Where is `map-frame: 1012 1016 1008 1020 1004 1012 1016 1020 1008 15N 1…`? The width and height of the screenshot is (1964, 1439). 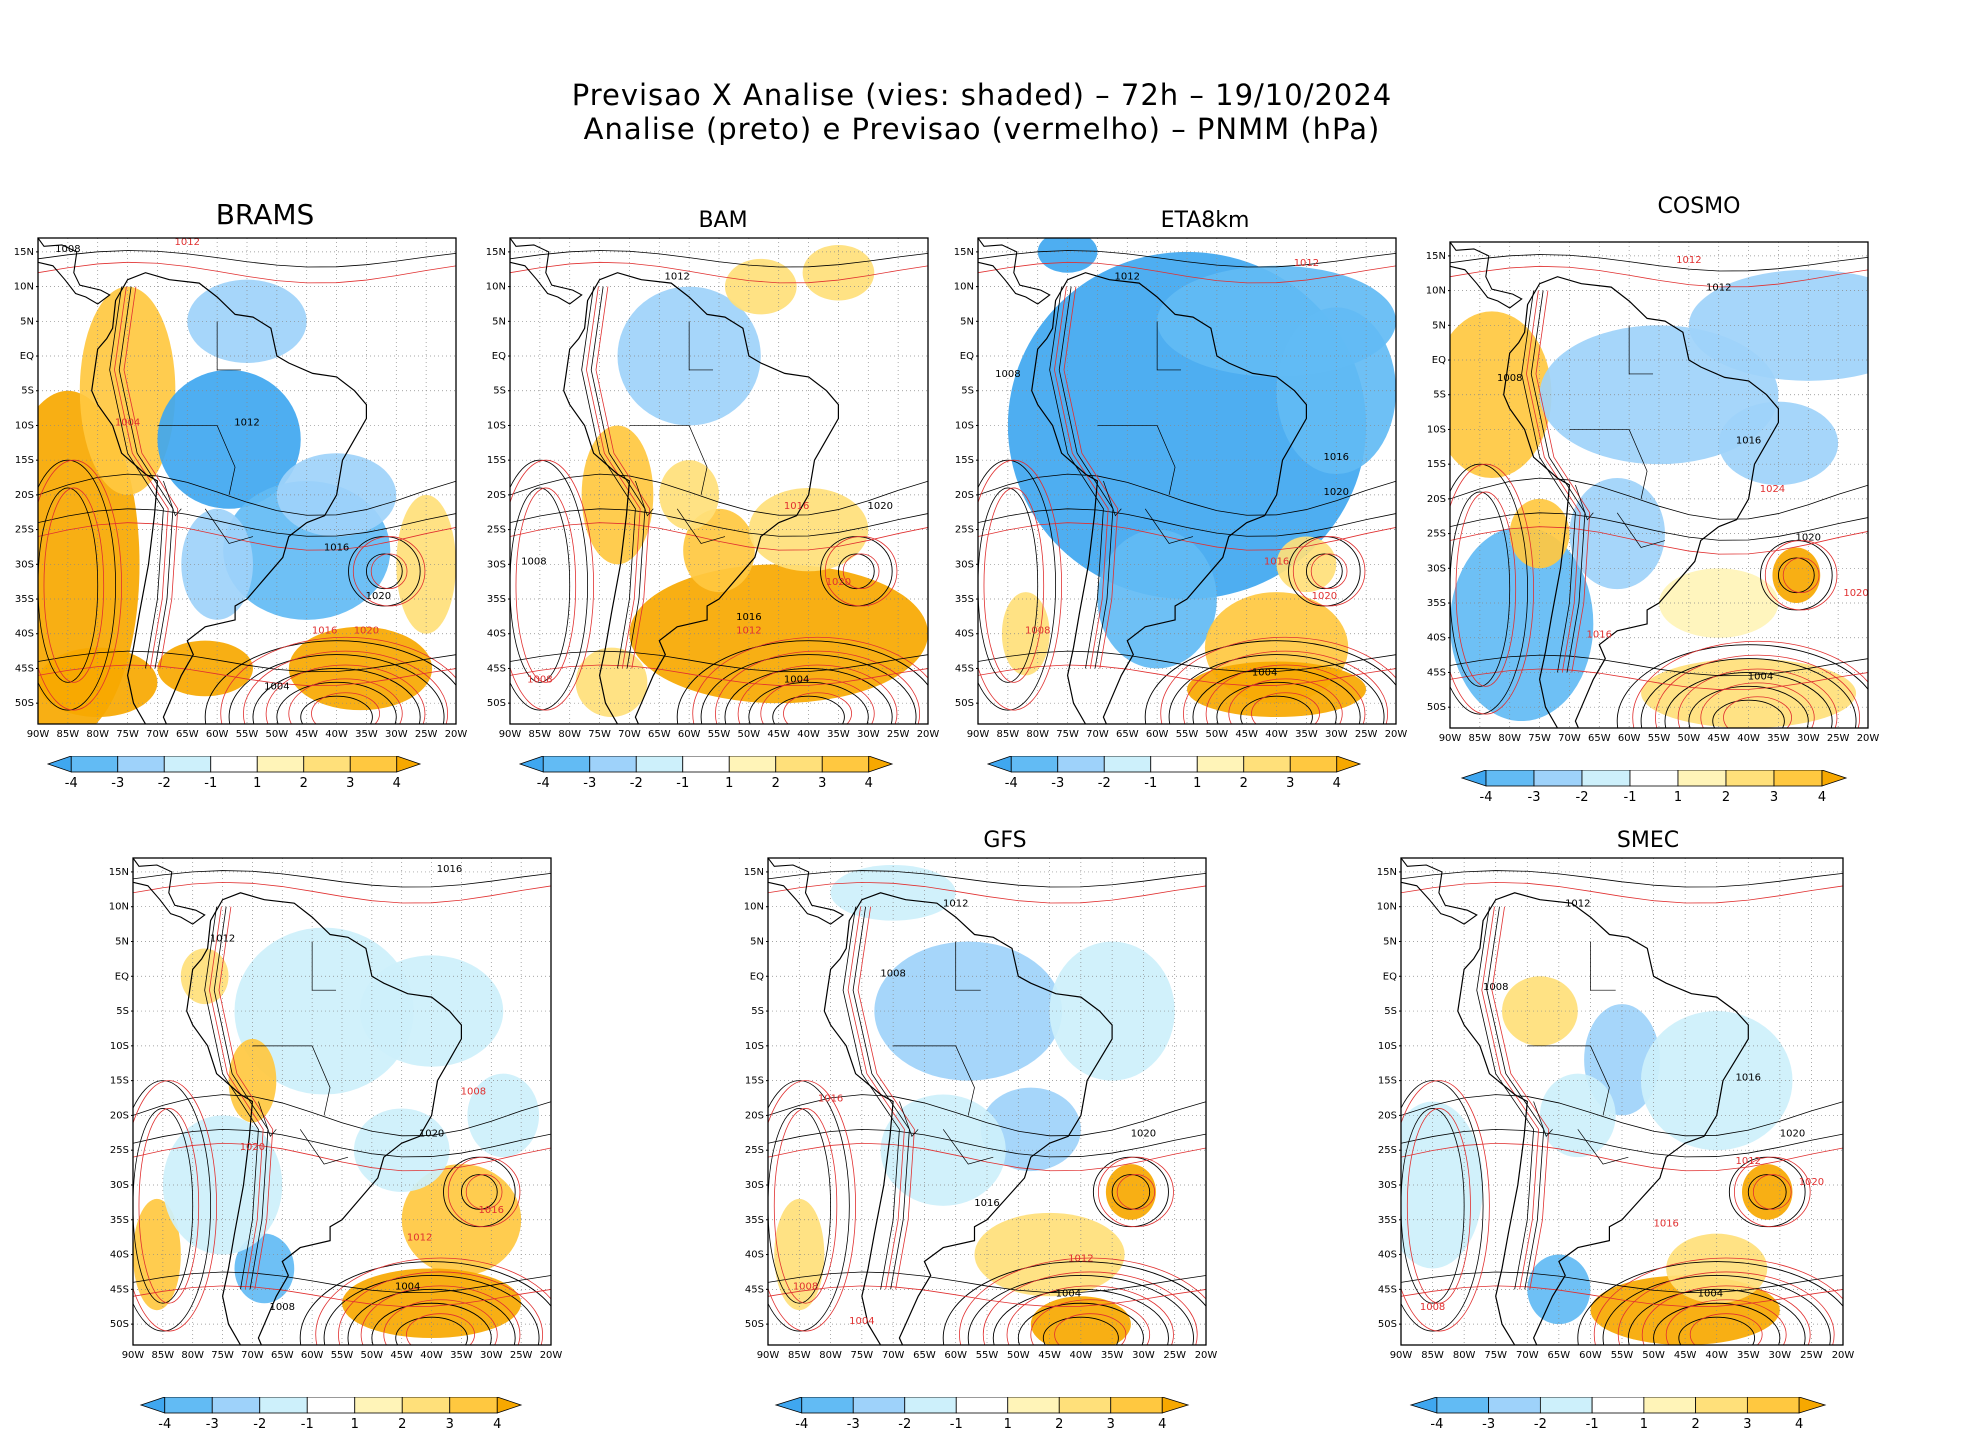 map-frame: 1012 1016 1008 1020 1004 1012 1016 1020 1008 15N 1… is located at coordinates (1179, 468).